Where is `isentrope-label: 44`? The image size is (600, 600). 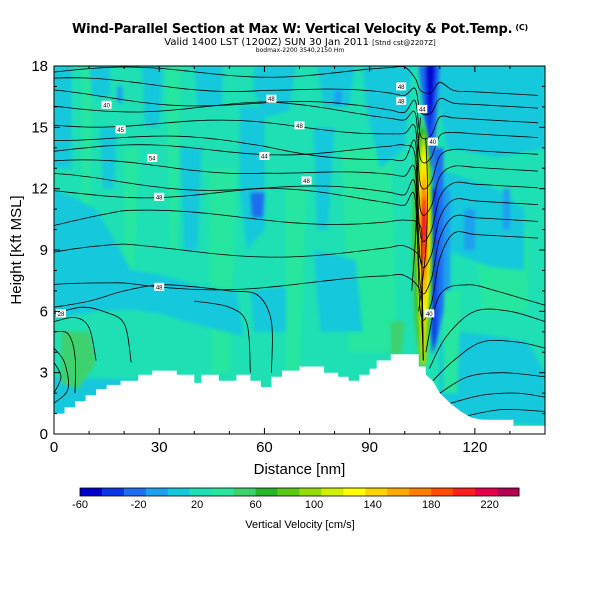 isentrope-label: 44 is located at coordinates (422, 108).